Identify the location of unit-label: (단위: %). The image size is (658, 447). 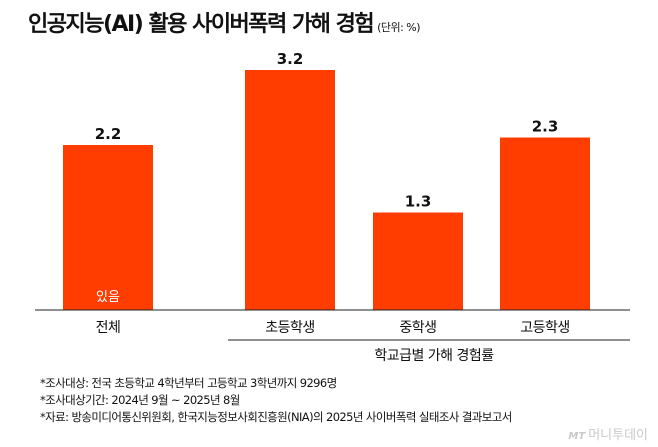
(399, 27).